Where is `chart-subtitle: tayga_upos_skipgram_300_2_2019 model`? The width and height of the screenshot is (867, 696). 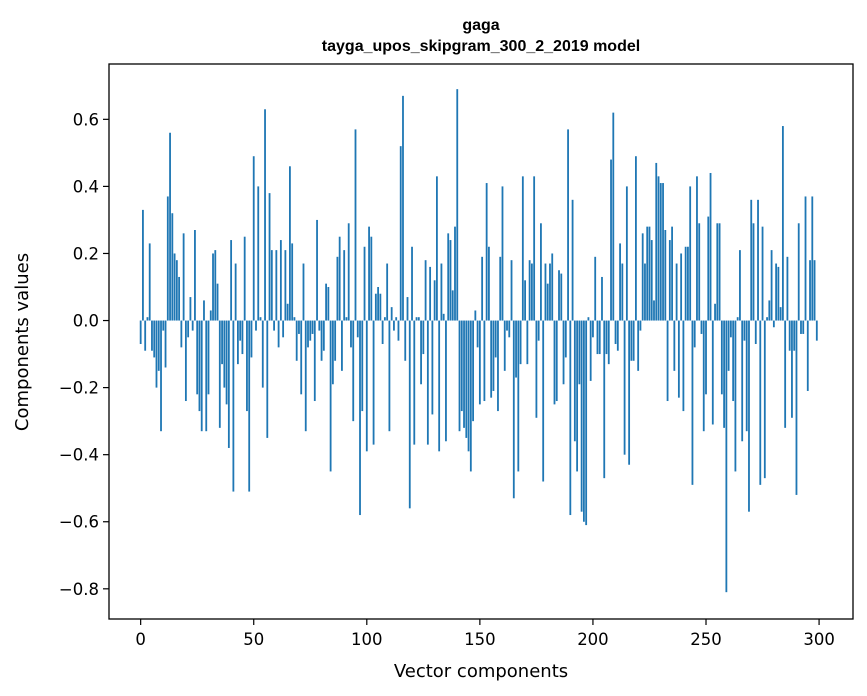 chart-subtitle: tayga_upos_skipgram_300_2_2019 model is located at coordinates (481, 46).